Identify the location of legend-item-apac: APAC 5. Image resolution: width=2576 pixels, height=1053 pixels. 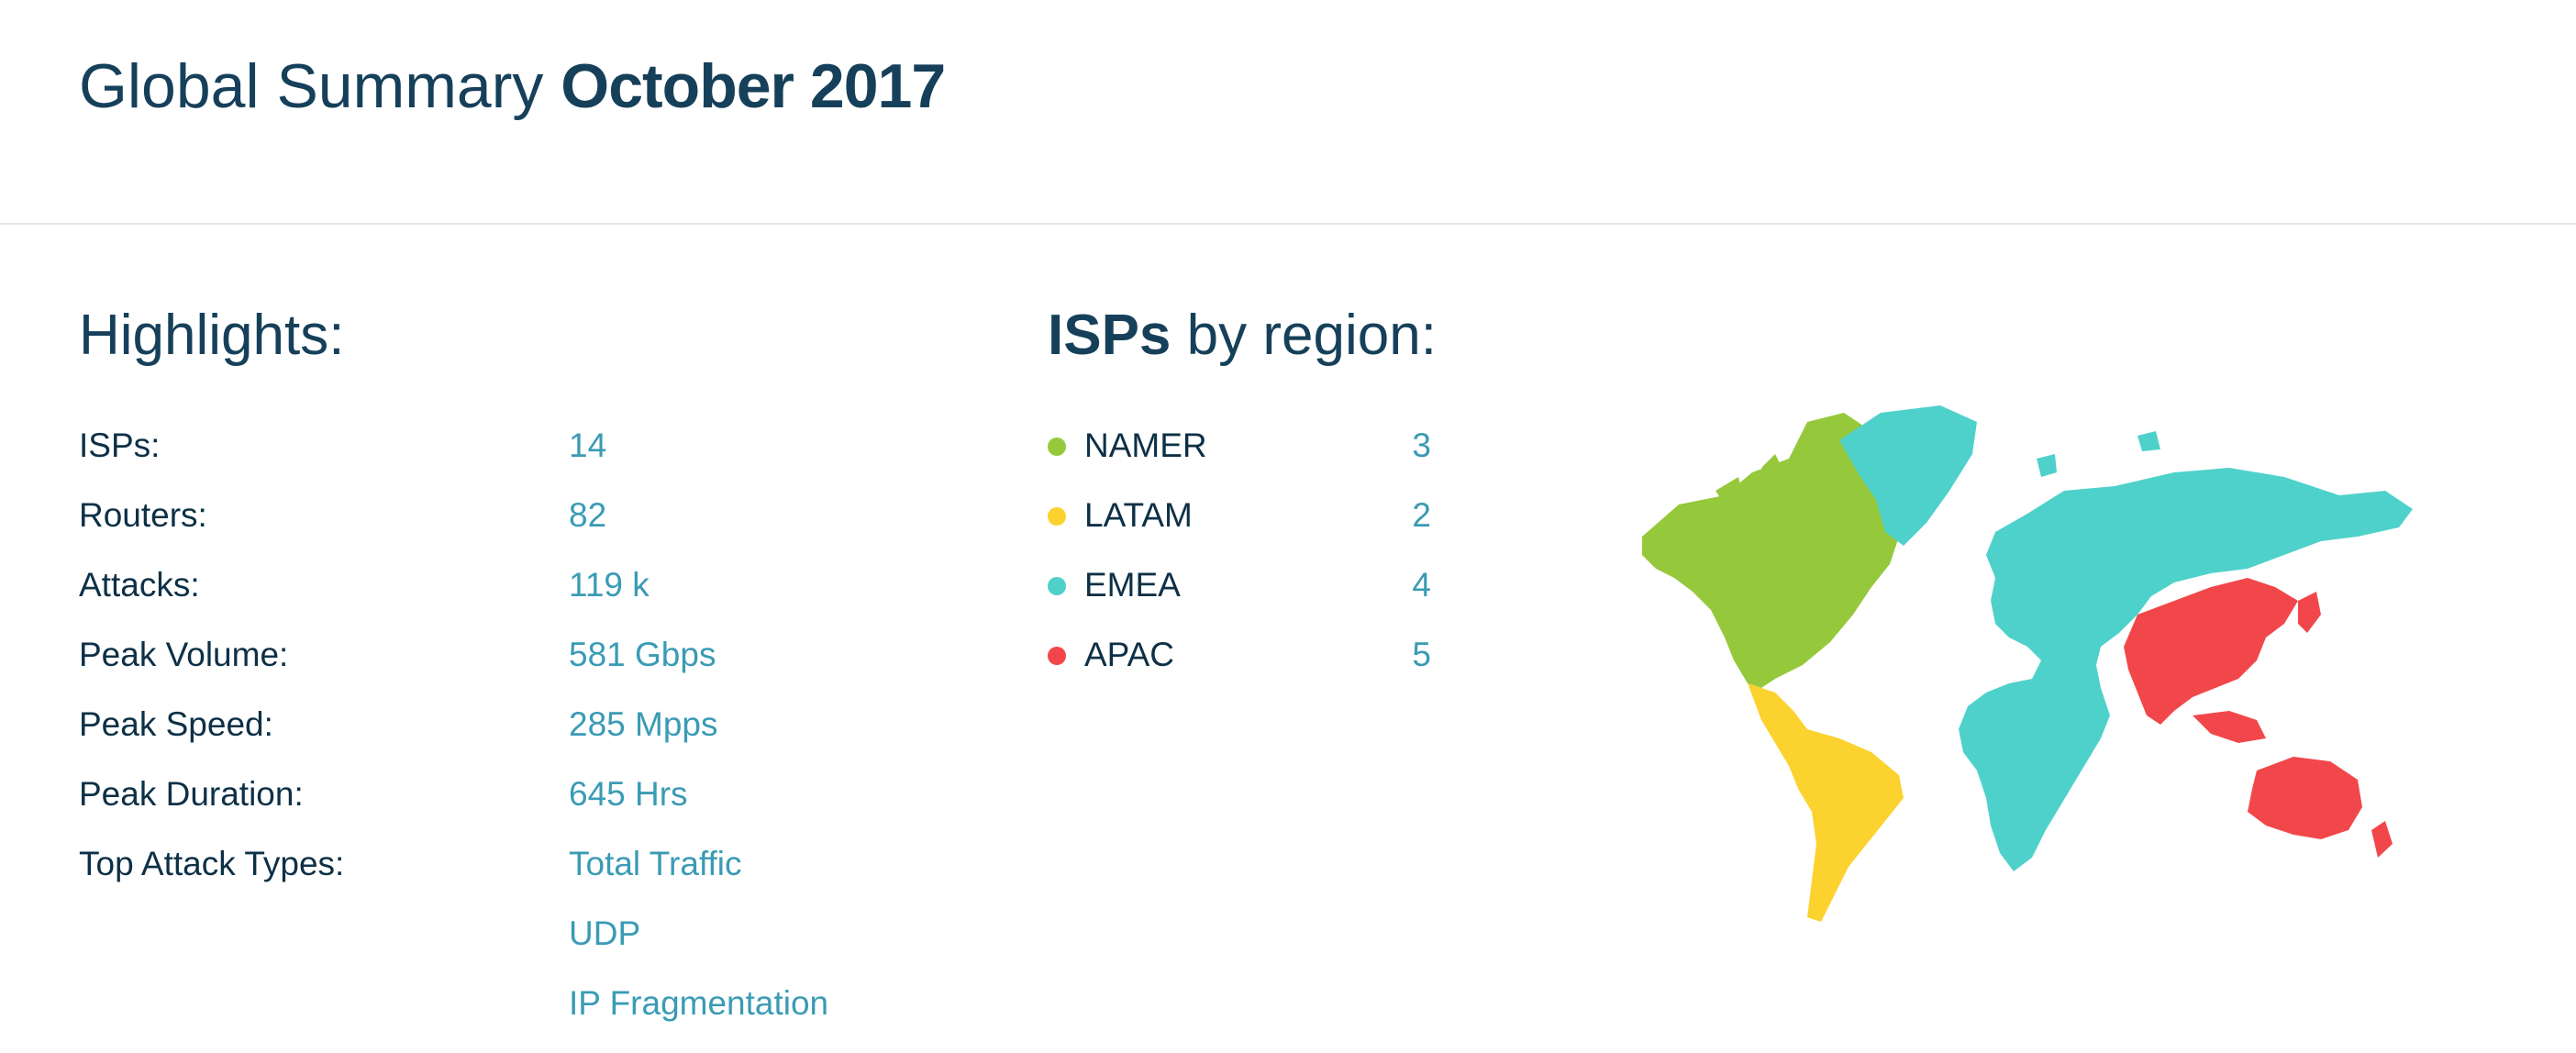
(1240, 655).